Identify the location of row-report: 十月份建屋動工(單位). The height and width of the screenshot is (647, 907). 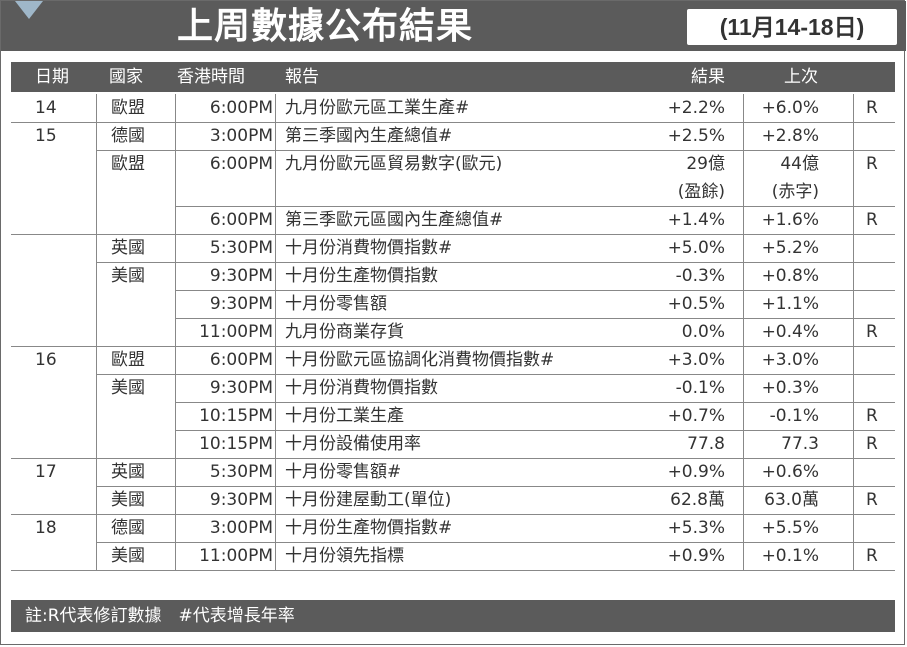
(368, 500).